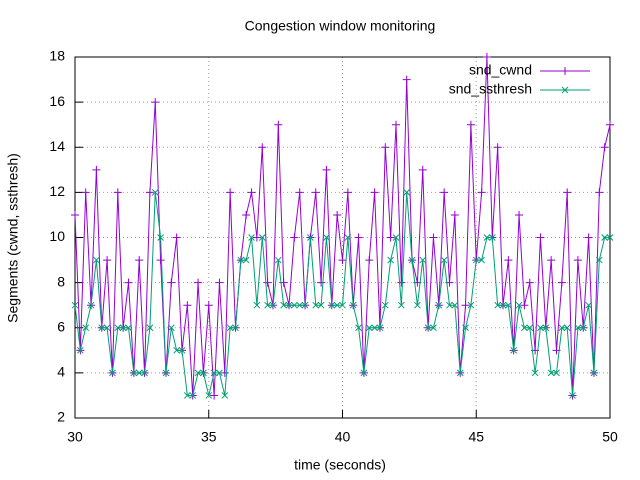 This screenshot has height=480, width=640. What do you see at coordinates (490, 89) in the screenshot?
I see `legend-label: snd_ssthresh` at bounding box center [490, 89].